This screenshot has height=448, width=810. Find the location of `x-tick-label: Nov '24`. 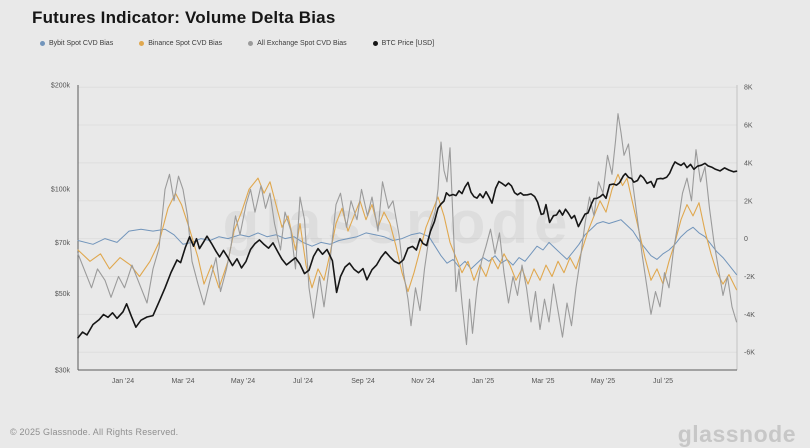

x-tick-label: Nov '24 is located at coordinates (423, 381).